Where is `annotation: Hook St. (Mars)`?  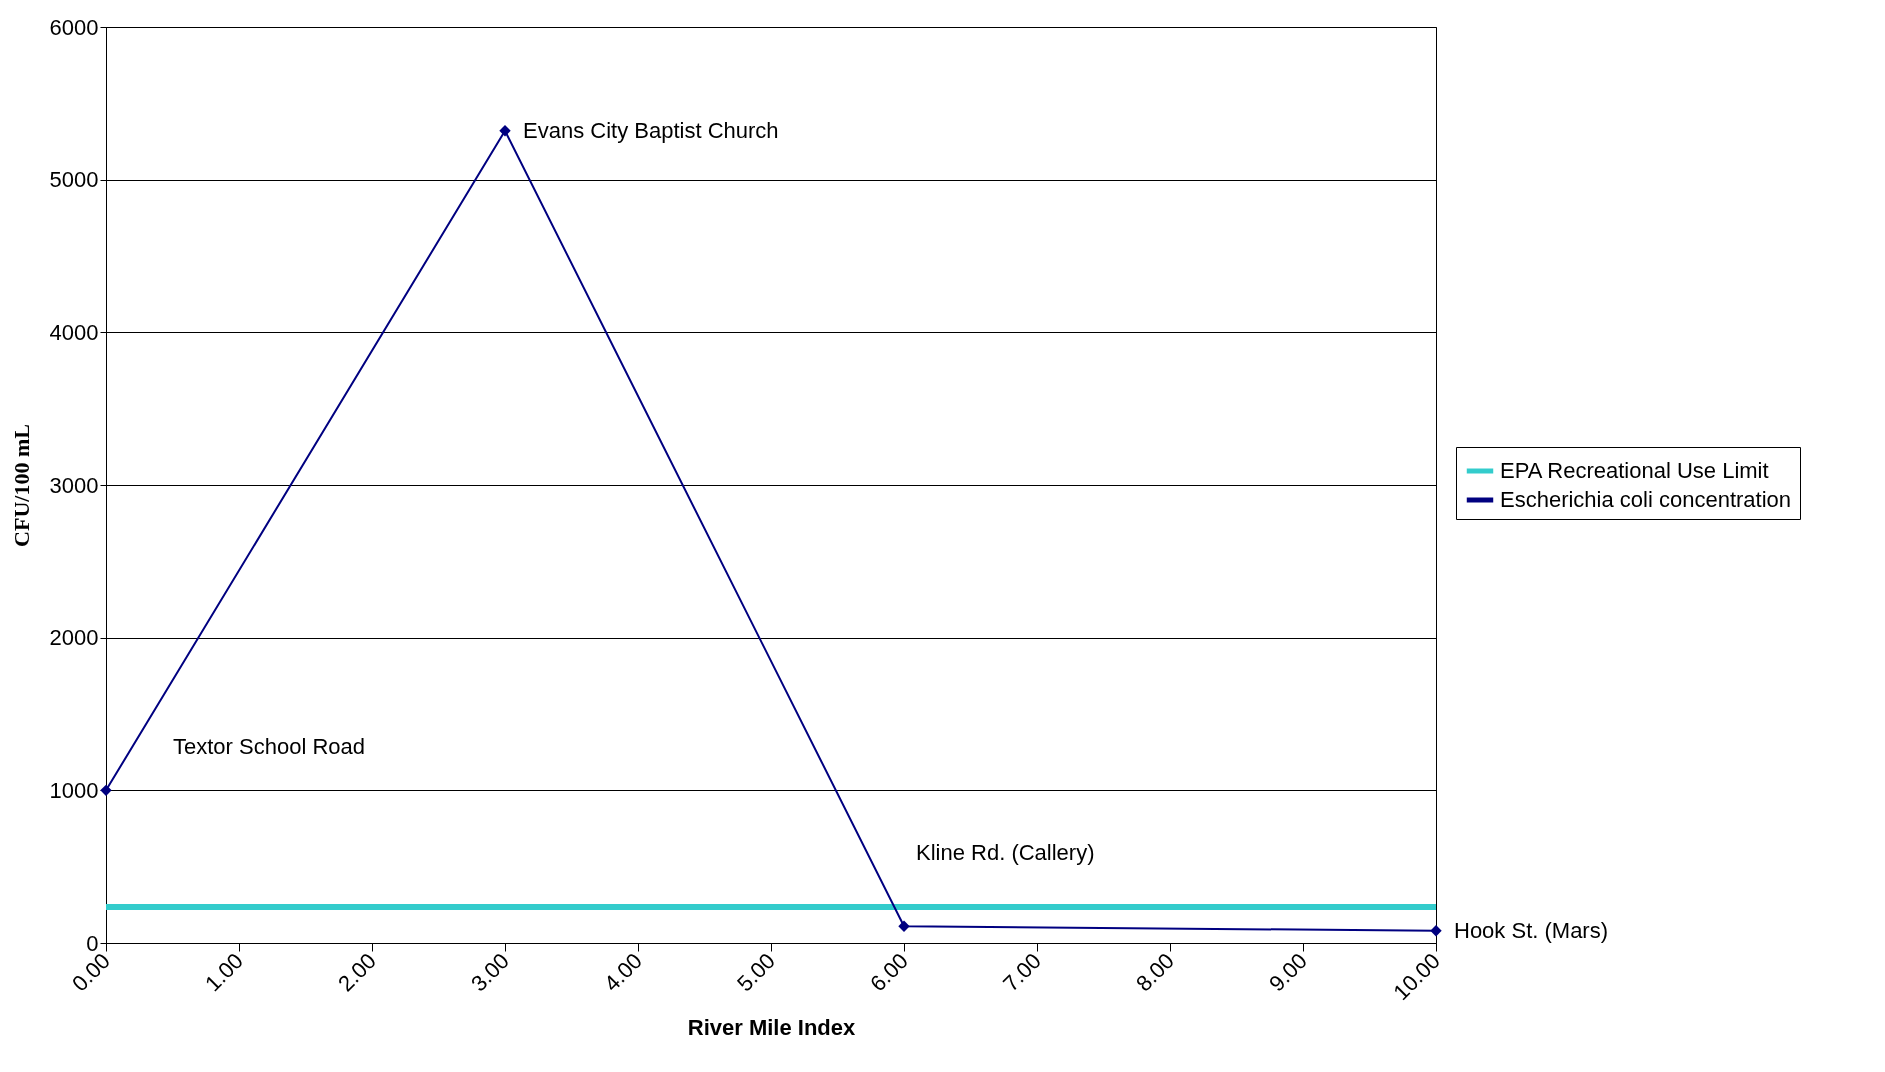
annotation: Hook St. (Mars) is located at coordinates (1531, 930).